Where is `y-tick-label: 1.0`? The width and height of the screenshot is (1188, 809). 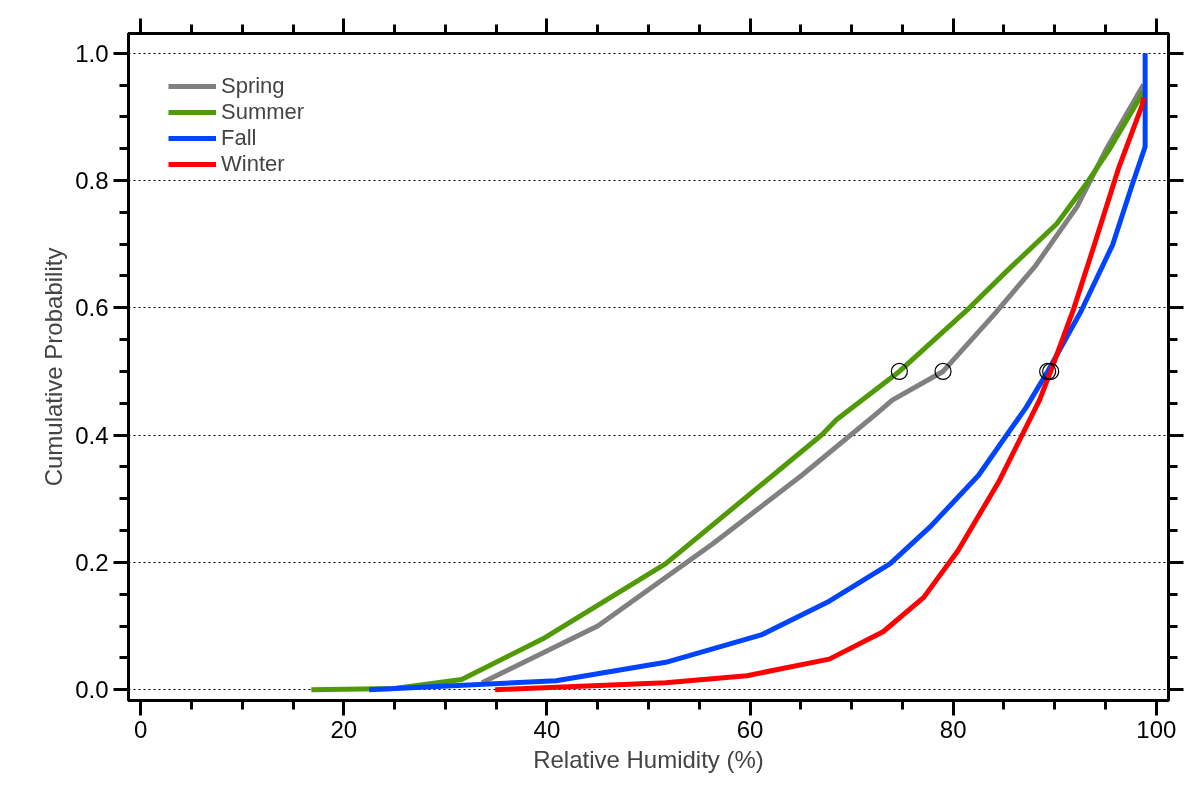 y-tick-label: 1.0 is located at coordinates (92, 53).